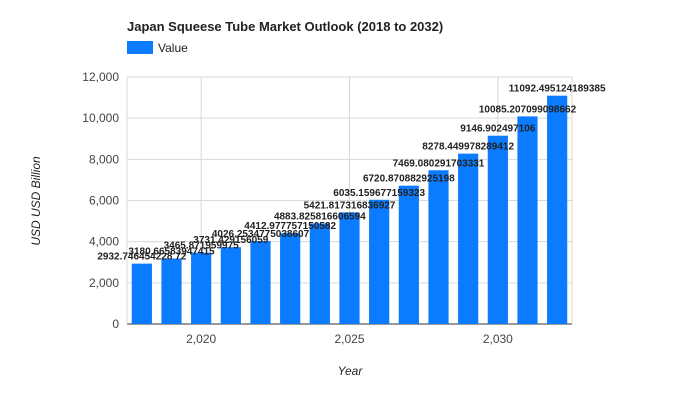 This screenshot has height=400, width=700. I want to click on data-label: 6035.159677159323, so click(379, 193).